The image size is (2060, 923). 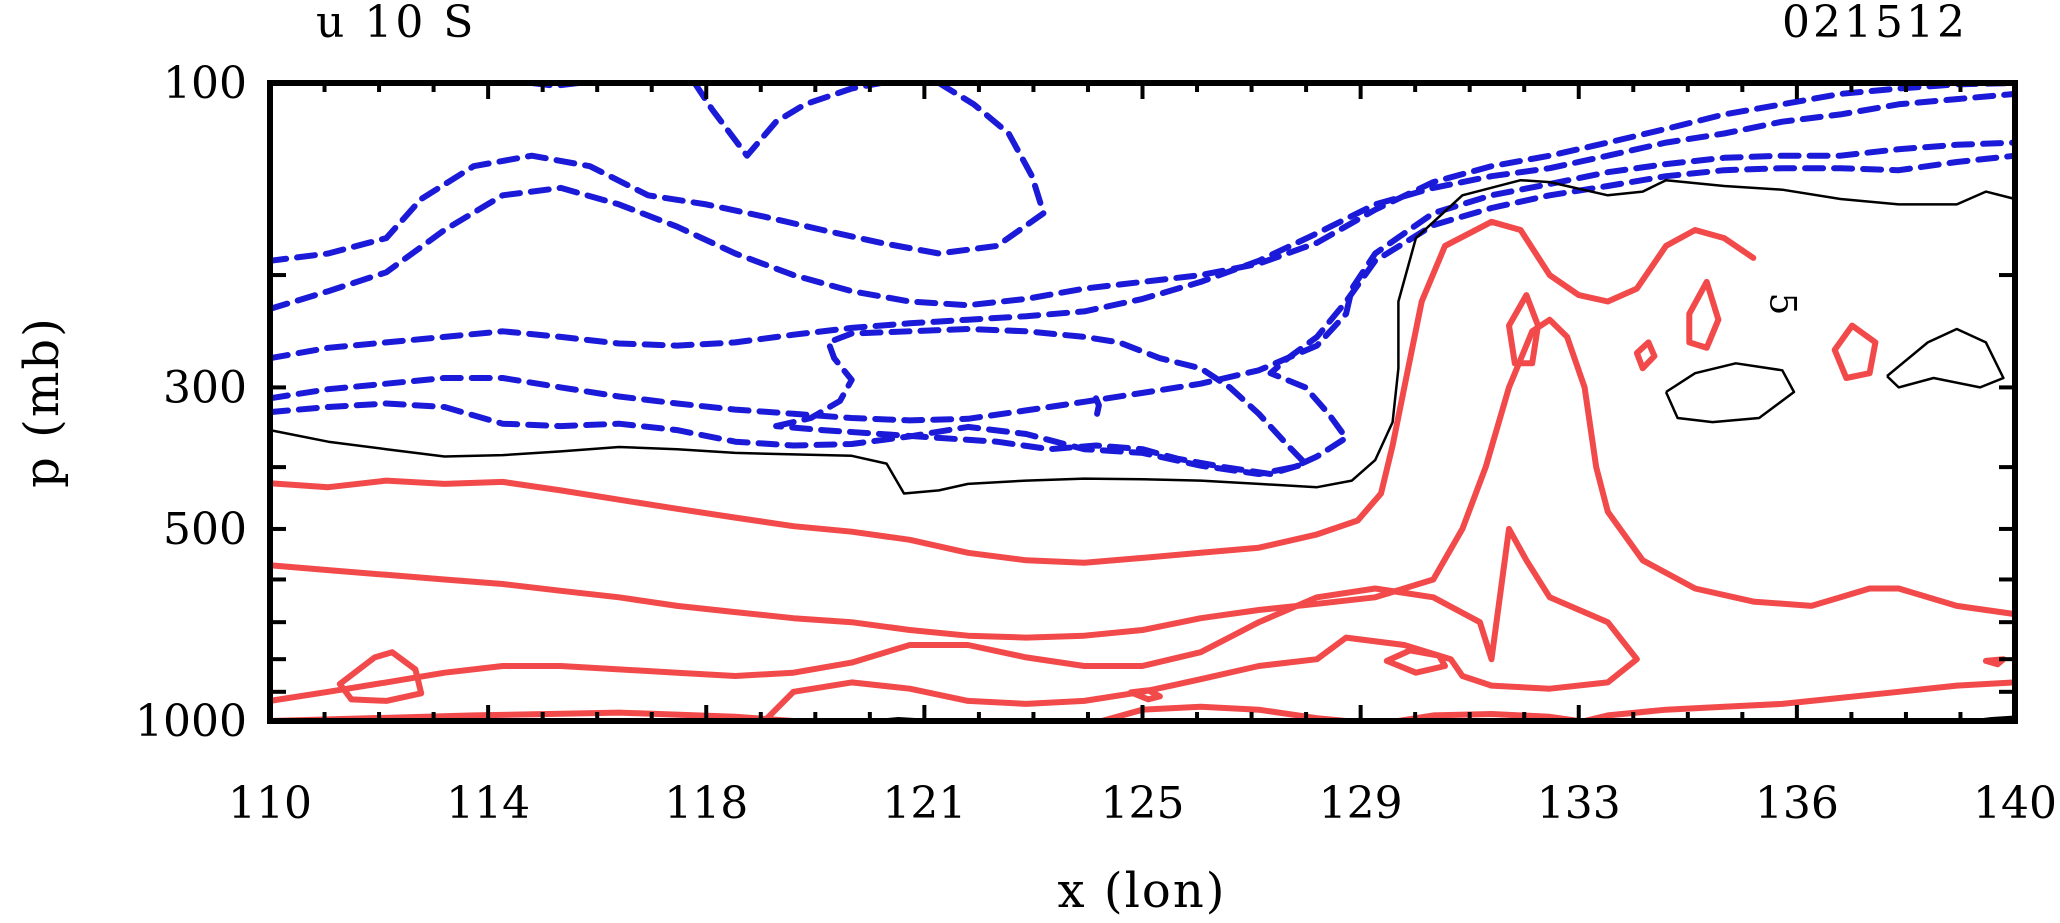 I want to click on chart-title-right: 021512, so click(x=1875, y=24).